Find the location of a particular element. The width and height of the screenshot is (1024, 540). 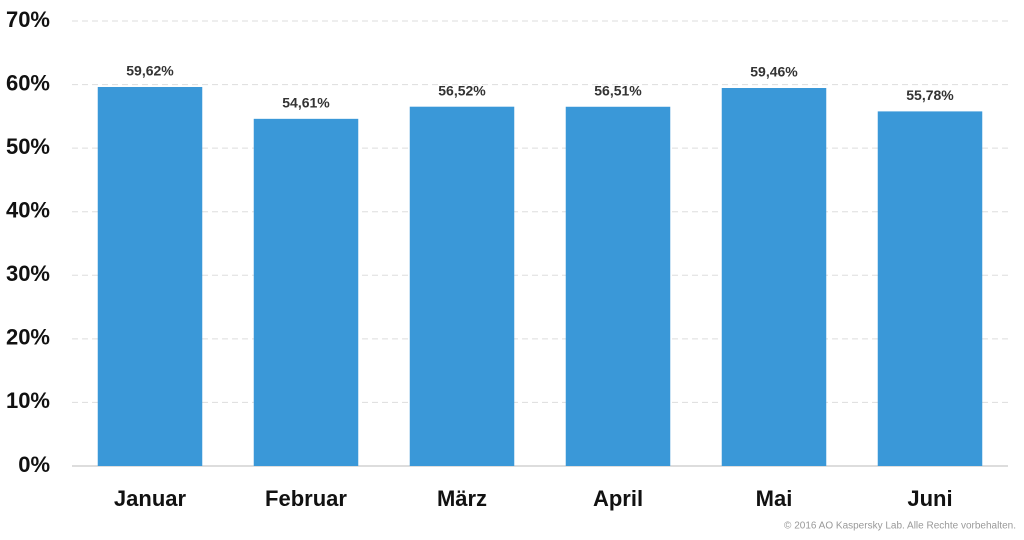

y-tick-label: 0% is located at coordinates (34, 464).